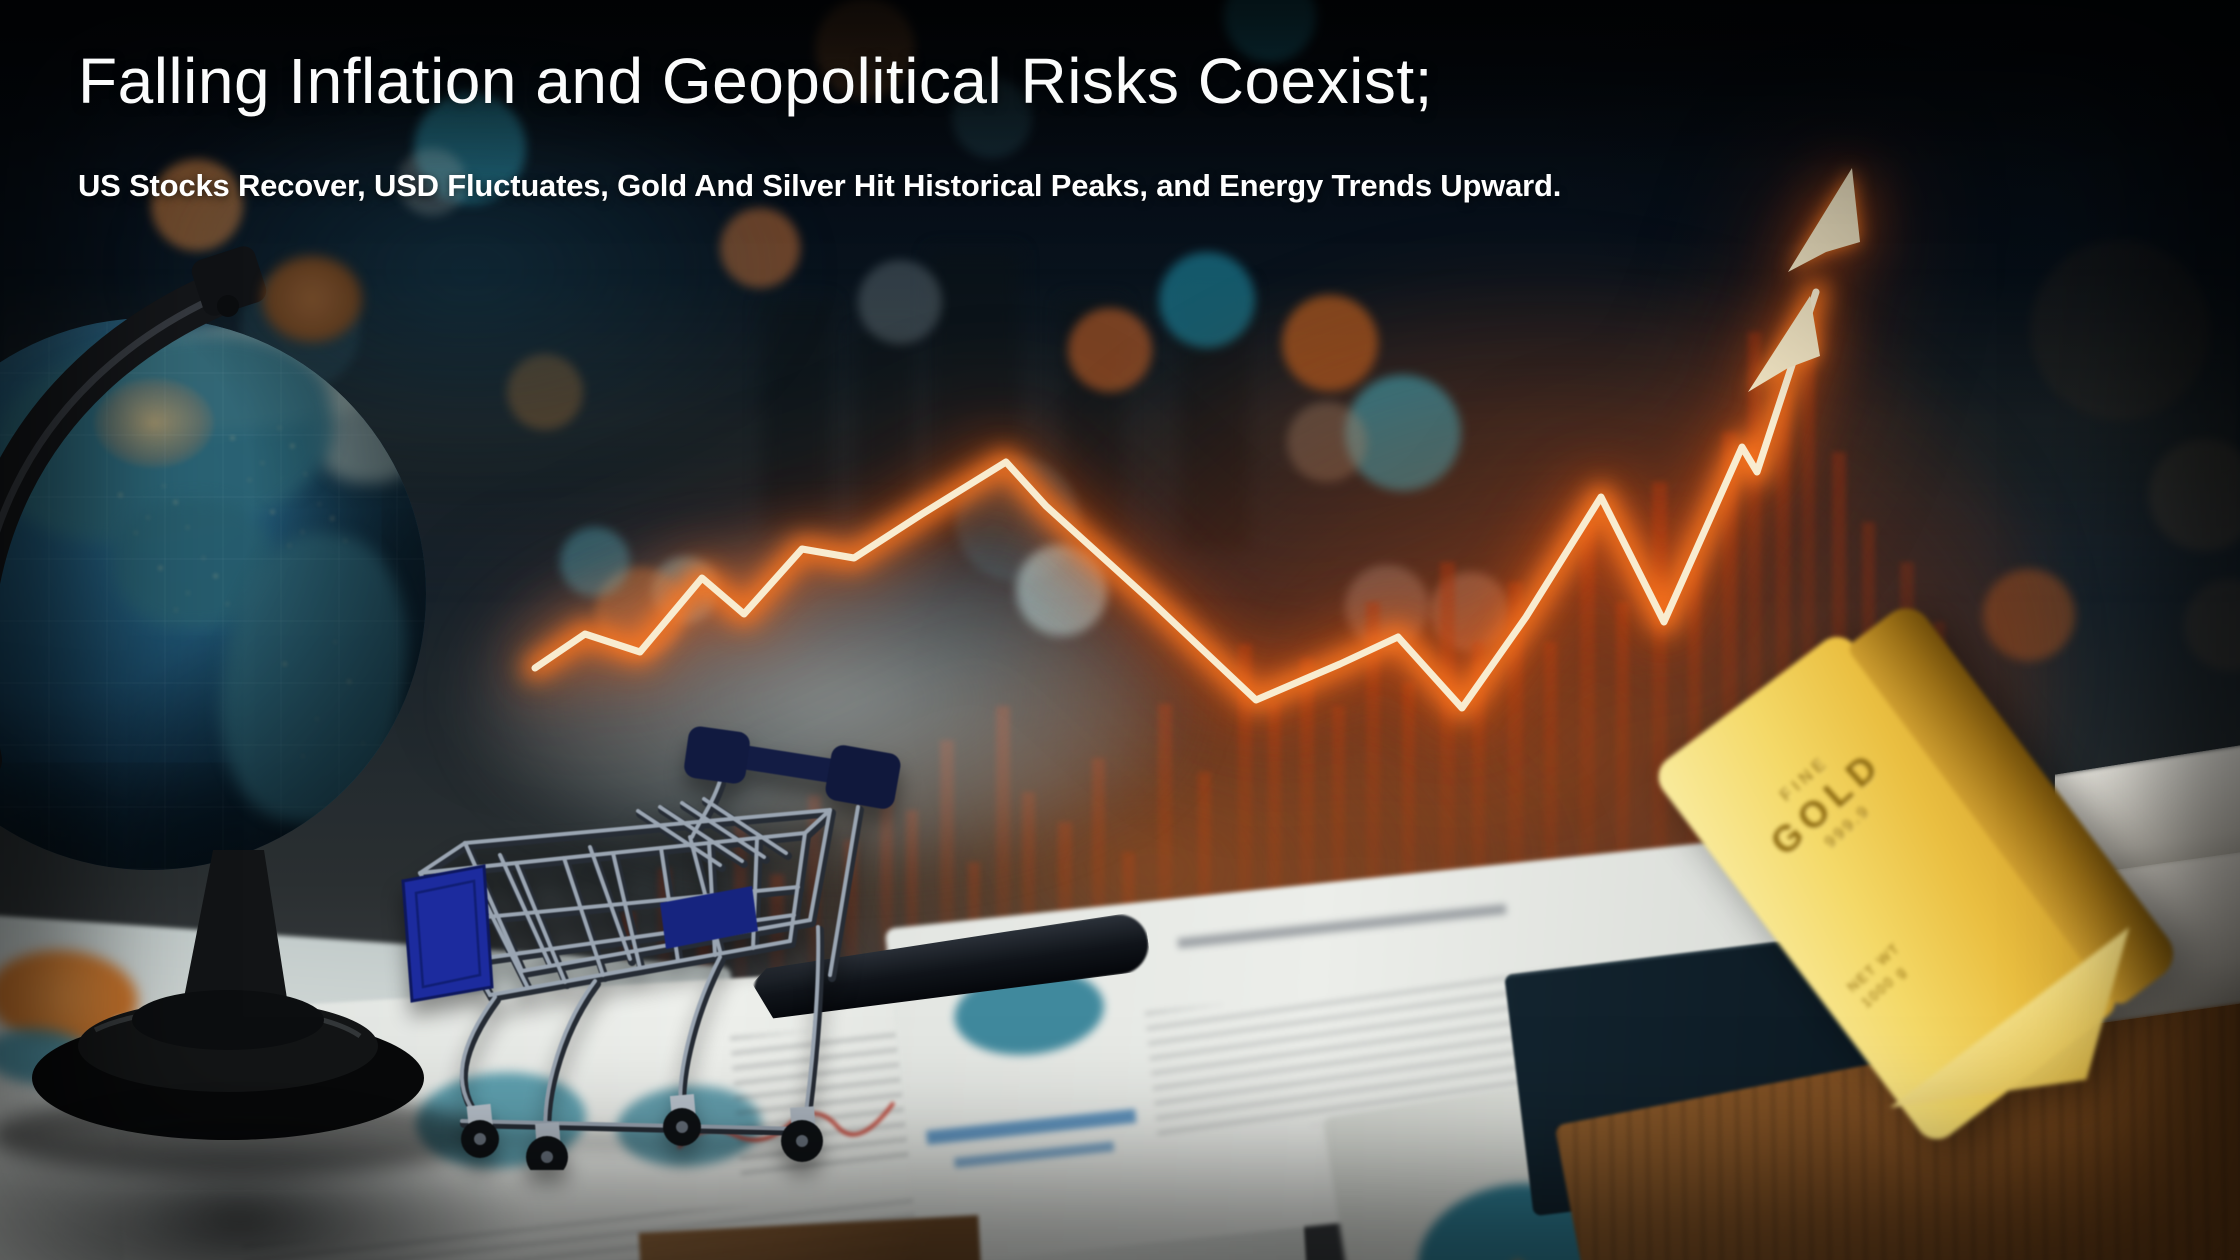 Image resolution: width=2240 pixels, height=1260 pixels. I want to click on cart-flap-inset, so click(448, 934).